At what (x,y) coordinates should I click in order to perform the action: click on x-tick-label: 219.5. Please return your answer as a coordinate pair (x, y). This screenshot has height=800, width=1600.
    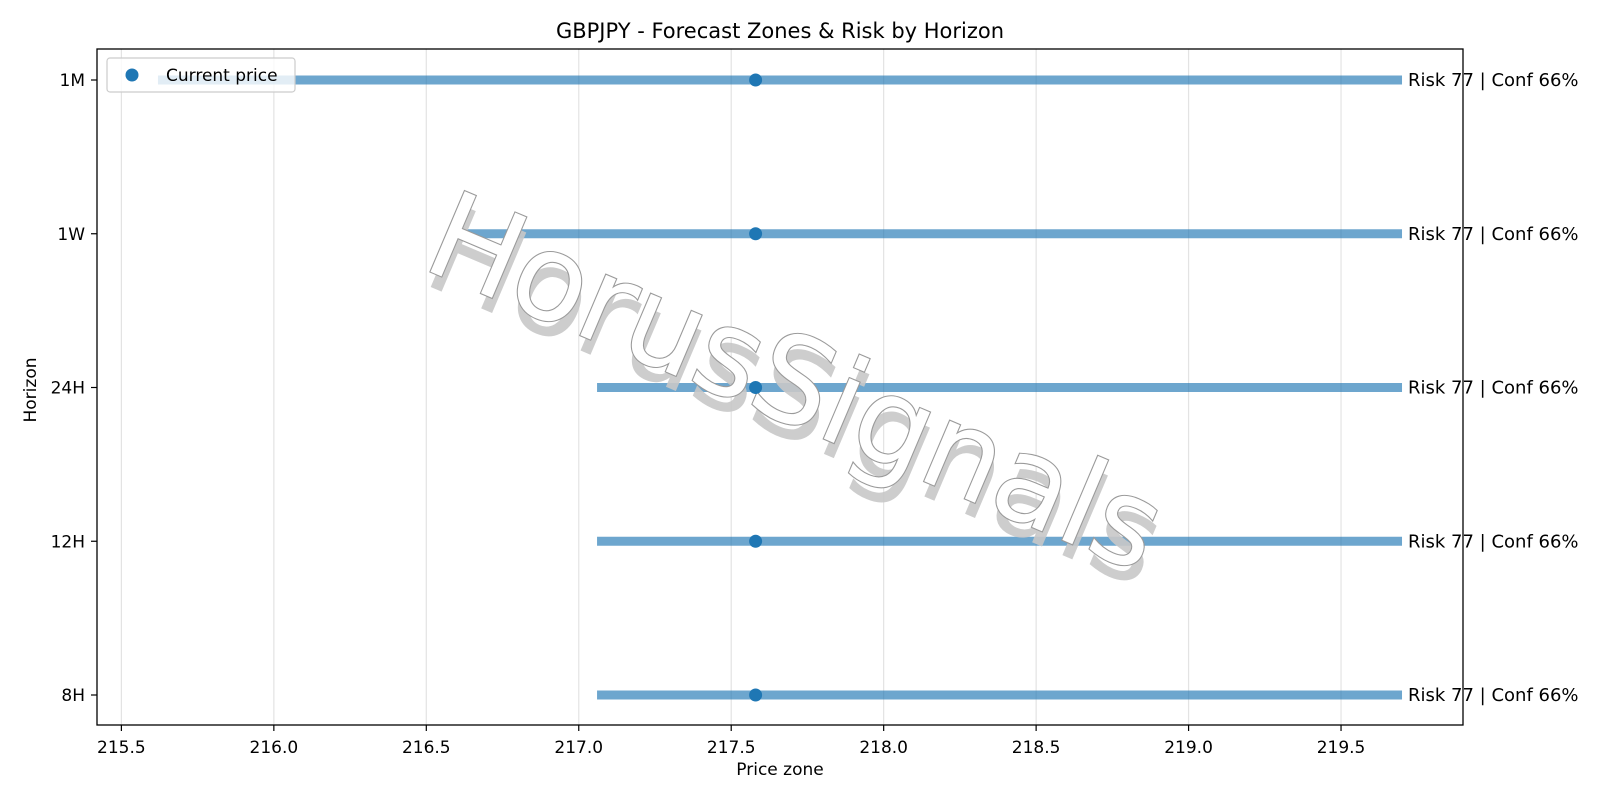
    Looking at the image, I should click on (1341, 748).